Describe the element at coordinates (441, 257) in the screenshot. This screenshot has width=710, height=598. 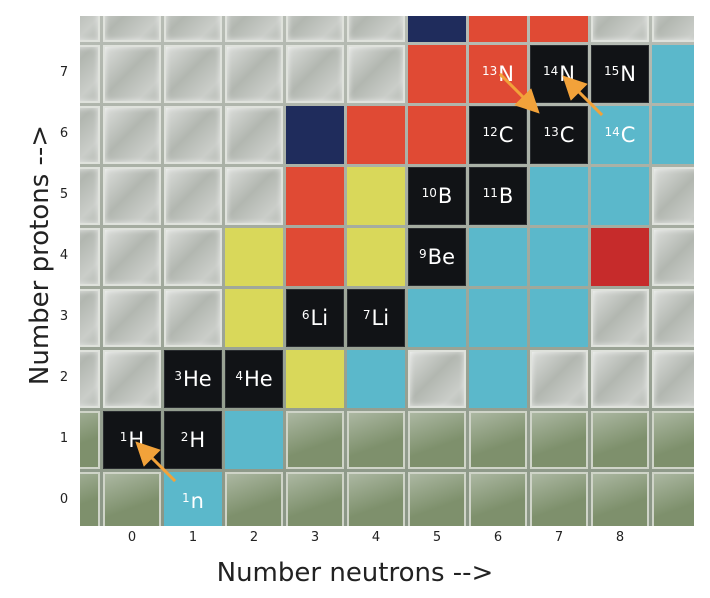
I see `element-symbol: Be` at that location.